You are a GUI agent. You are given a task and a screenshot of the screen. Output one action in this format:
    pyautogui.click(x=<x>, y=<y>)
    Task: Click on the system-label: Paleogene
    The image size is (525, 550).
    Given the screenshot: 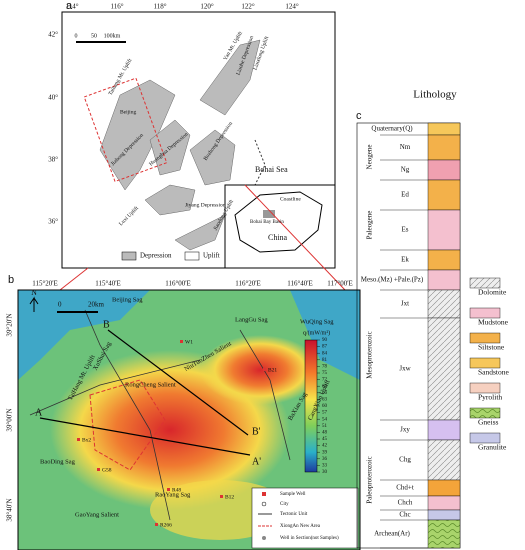 What is the action you would take?
    pyautogui.click(x=370, y=225)
    